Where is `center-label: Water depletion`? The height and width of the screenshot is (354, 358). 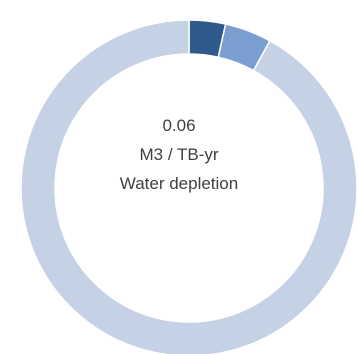 center-label: Water depletion is located at coordinates (179, 183).